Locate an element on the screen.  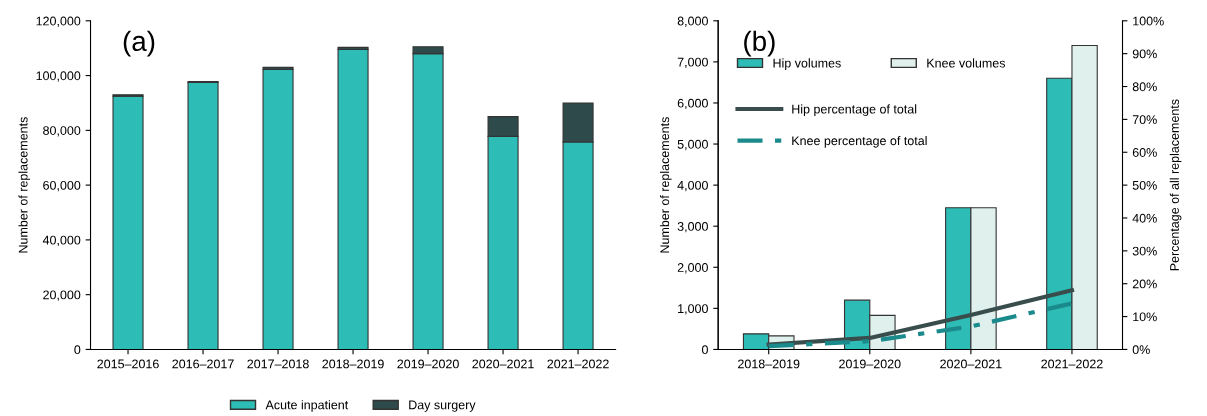
y2-tick-label: 20% is located at coordinates (1144, 284).